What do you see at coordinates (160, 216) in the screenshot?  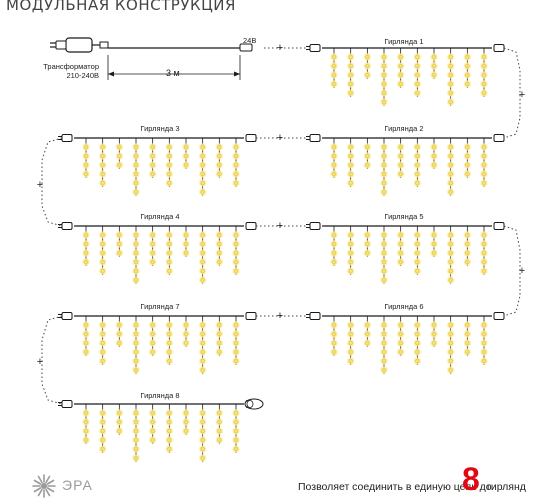 I see `garland-4-label: Гирлянда 4` at bounding box center [160, 216].